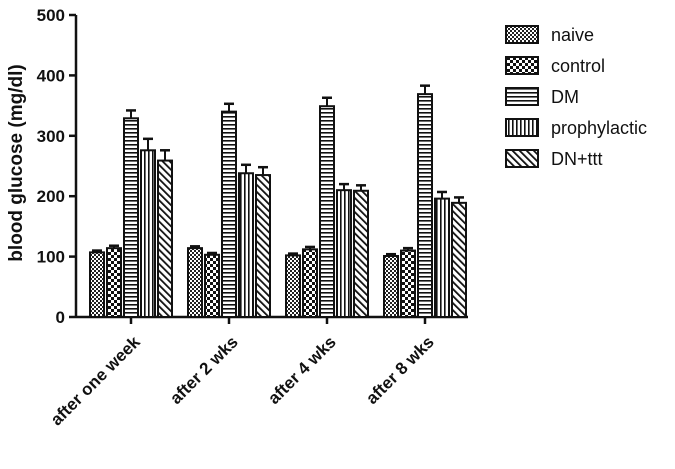 The height and width of the screenshot is (469, 675). I want to click on legend-label: DM, so click(565, 97).